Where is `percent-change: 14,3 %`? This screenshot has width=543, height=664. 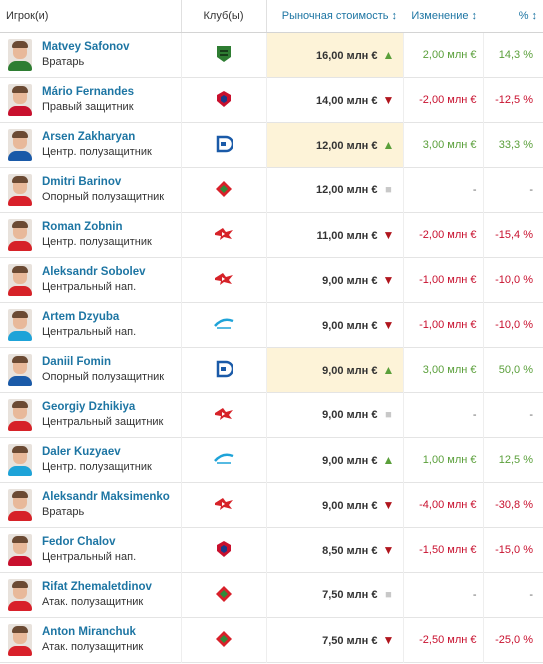 percent-change: 14,3 % is located at coordinates (512, 55).